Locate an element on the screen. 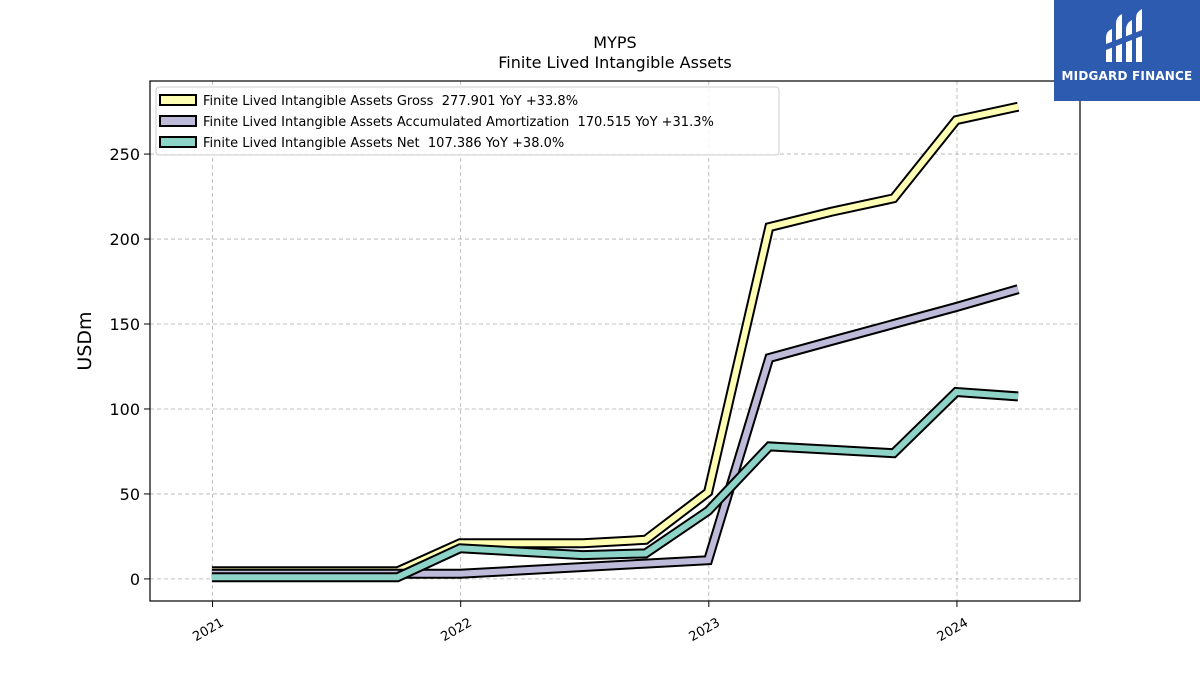 This screenshot has height=675, width=1200. x-tick-label: 2022 is located at coordinates (457, 630).